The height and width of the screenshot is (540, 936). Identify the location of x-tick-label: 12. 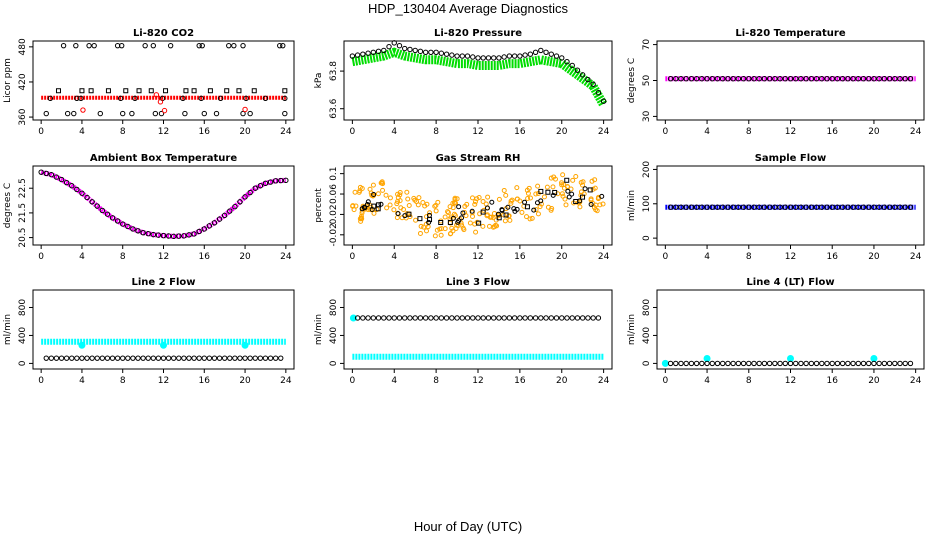
(163, 381).